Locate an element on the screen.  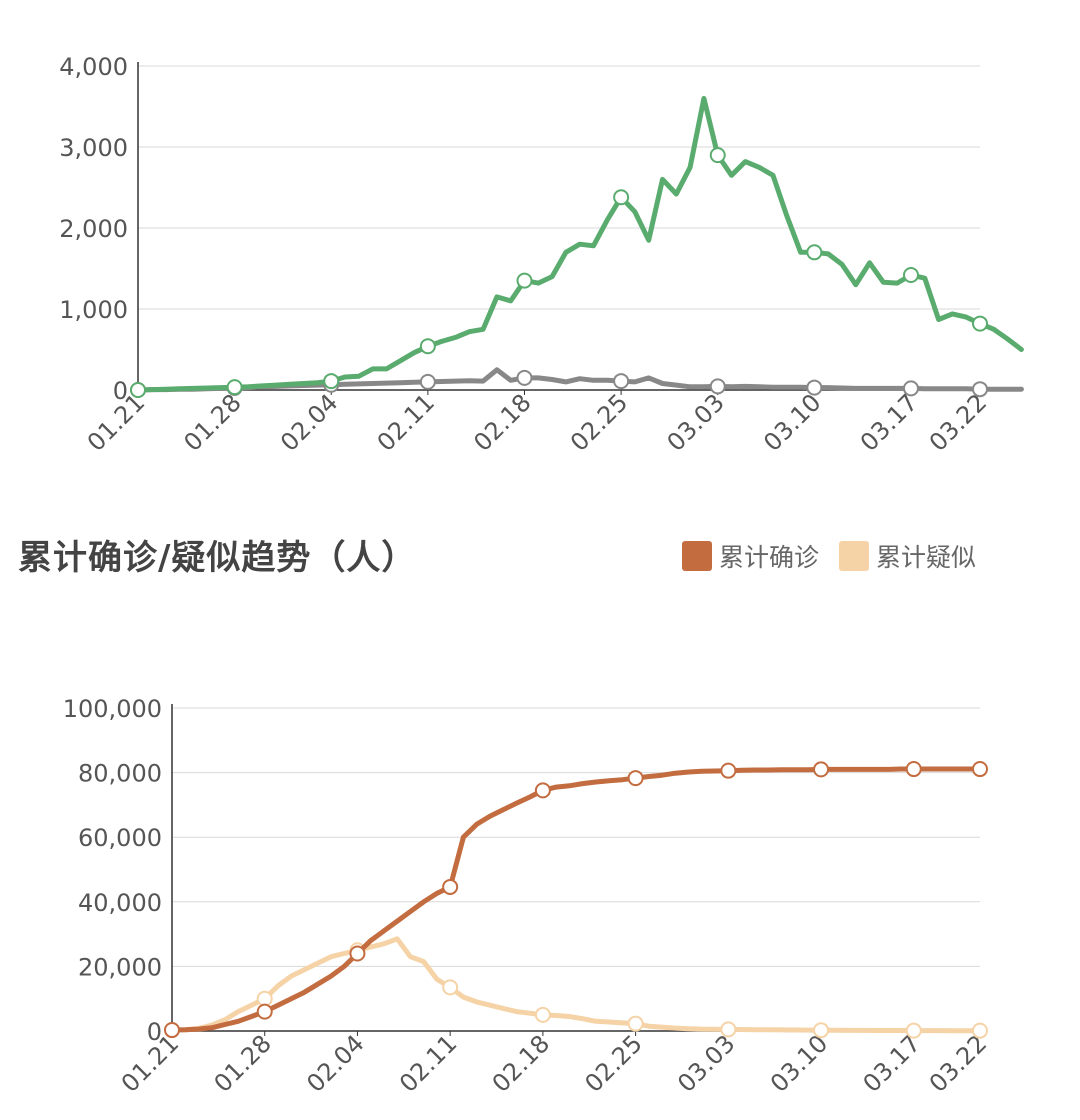
legend-item-confirmed: 累计确诊 is located at coordinates (750, 556).